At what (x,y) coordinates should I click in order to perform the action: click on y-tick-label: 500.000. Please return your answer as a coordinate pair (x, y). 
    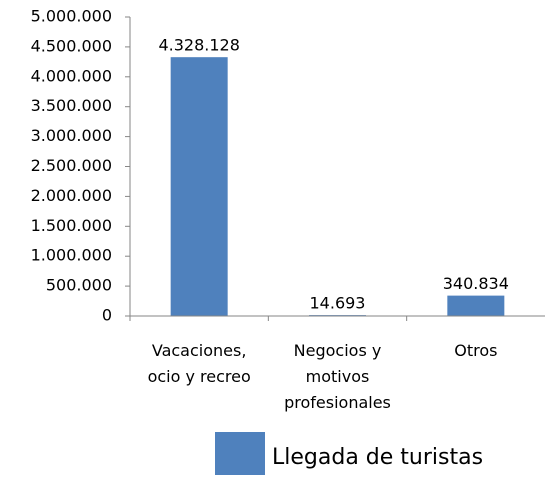
    Looking at the image, I should click on (79, 285).